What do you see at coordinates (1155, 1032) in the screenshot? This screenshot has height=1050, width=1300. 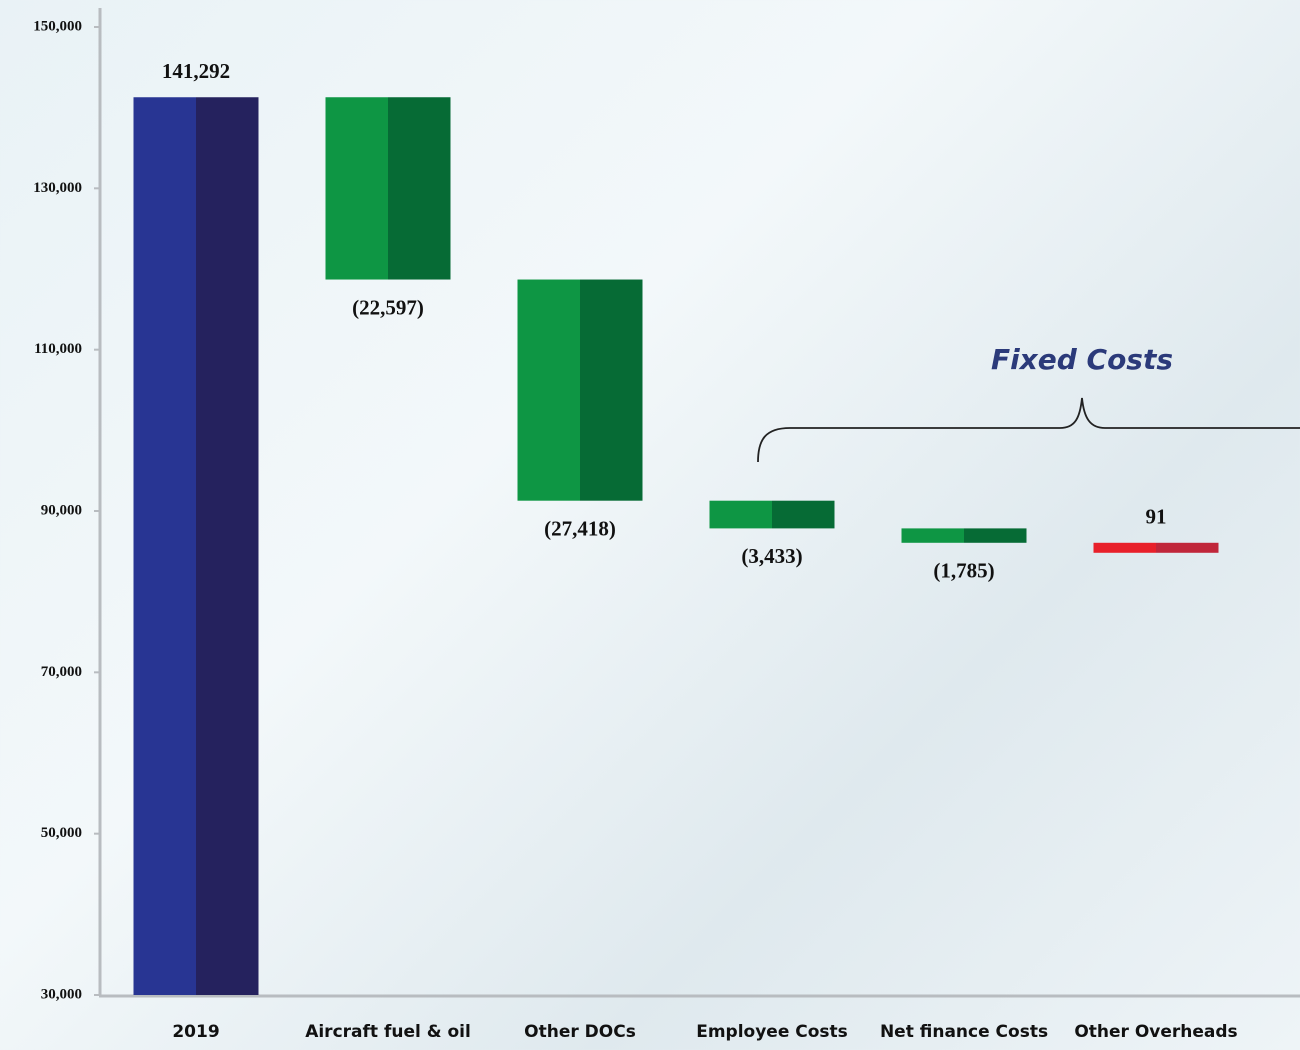 I see `x-tick-label: Other Overheads` at bounding box center [1155, 1032].